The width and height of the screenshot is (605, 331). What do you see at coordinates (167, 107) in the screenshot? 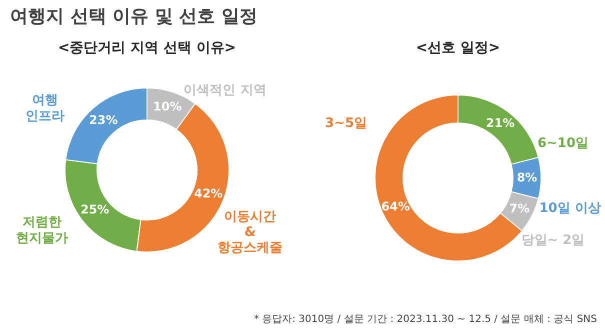
I see `data-label: 10%` at bounding box center [167, 107].